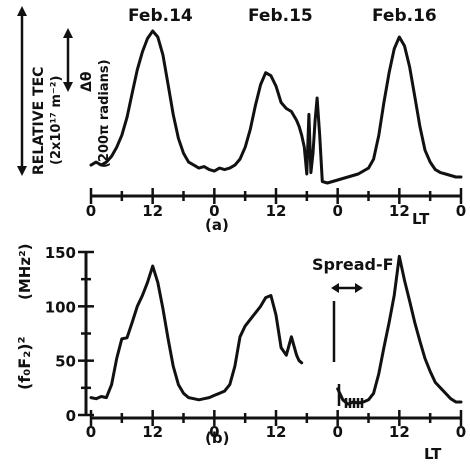 This screenshot has height=466, width=470. Describe the element at coordinates (347, 288) in the screenshot. I see `spread-f-arrow` at that location.